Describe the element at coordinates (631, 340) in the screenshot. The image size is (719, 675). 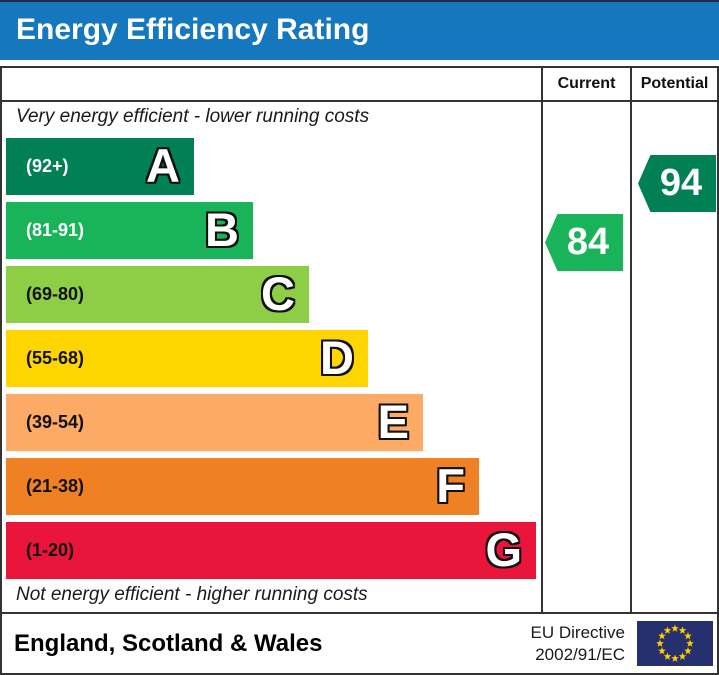
I see `potential-column-divider` at that location.